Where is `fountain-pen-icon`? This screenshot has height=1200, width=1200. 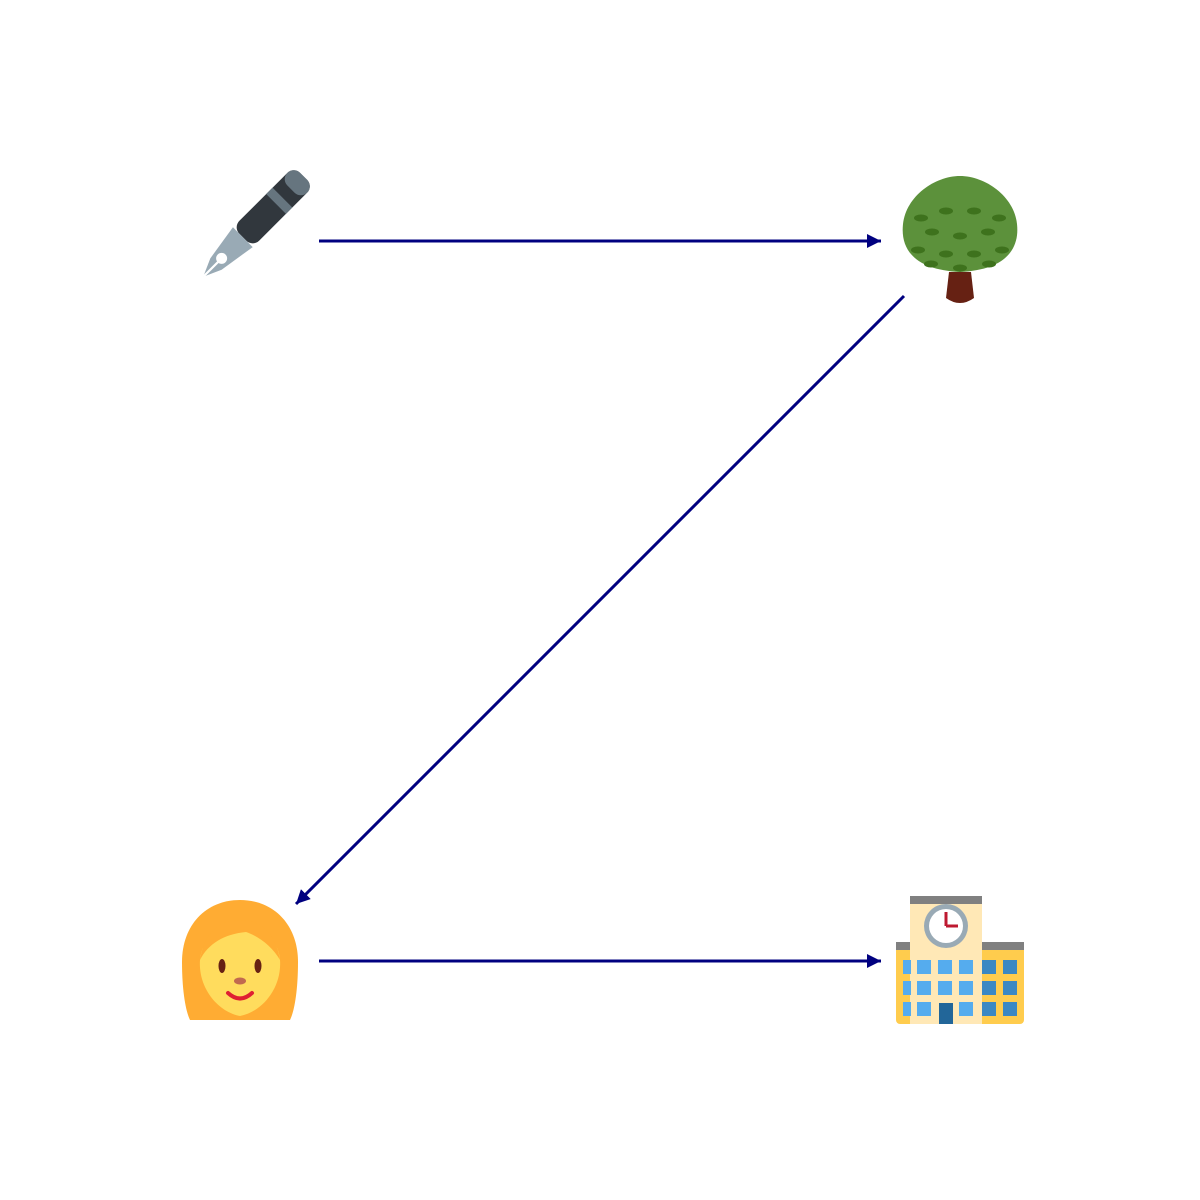
fountain-pen-icon is located at coordinates (253, 226).